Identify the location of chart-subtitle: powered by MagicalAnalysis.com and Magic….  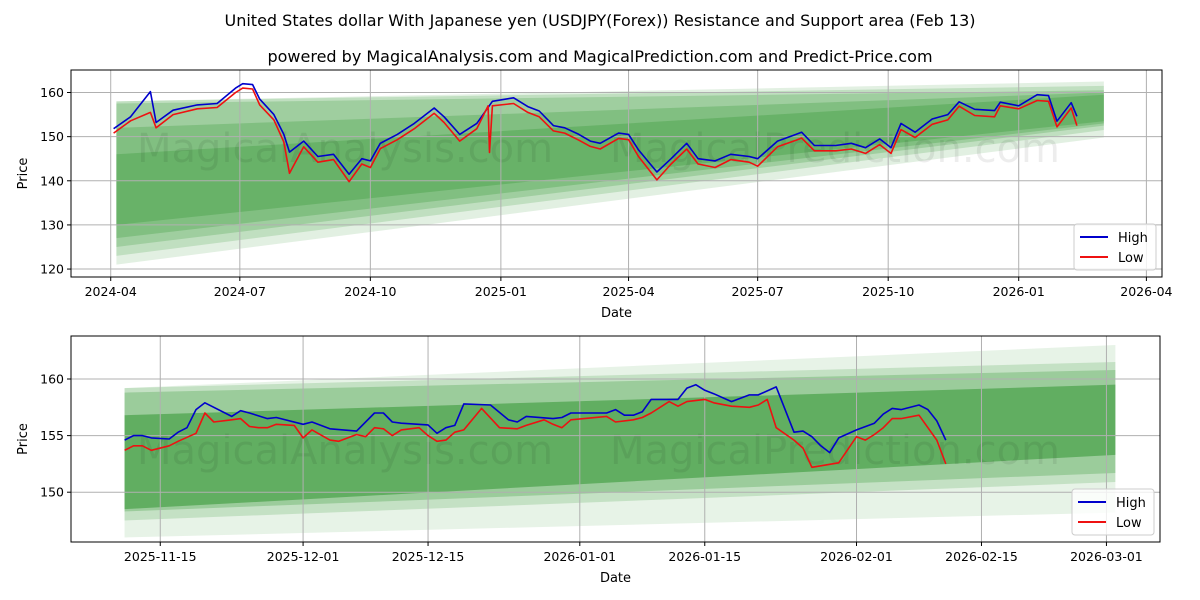
(599, 56).